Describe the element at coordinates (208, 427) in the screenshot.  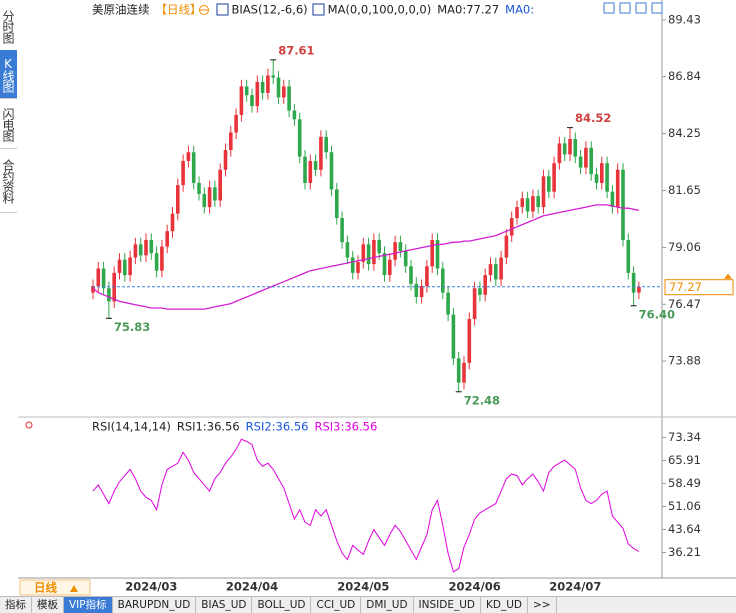
I see `header-text: RSI1:36.56` at that location.